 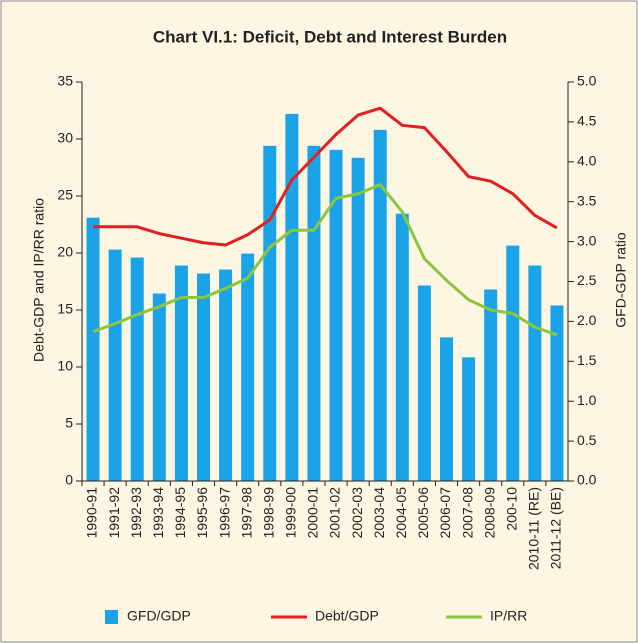 What do you see at coordinates (65, 195) in the screenshot?
I see `y-tick-label: 25` at bounding box center [65, 195].